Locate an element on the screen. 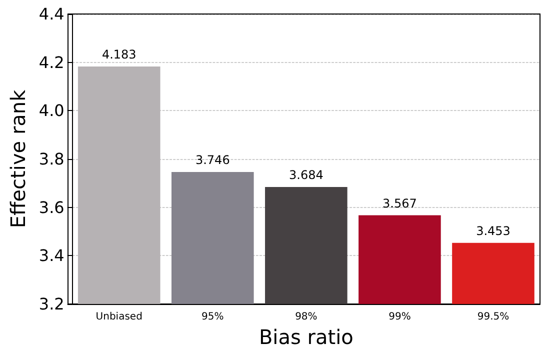 The height and width of the screenshot is (352, 547). data-label: 3.567 is located at coordinates (399, 203).